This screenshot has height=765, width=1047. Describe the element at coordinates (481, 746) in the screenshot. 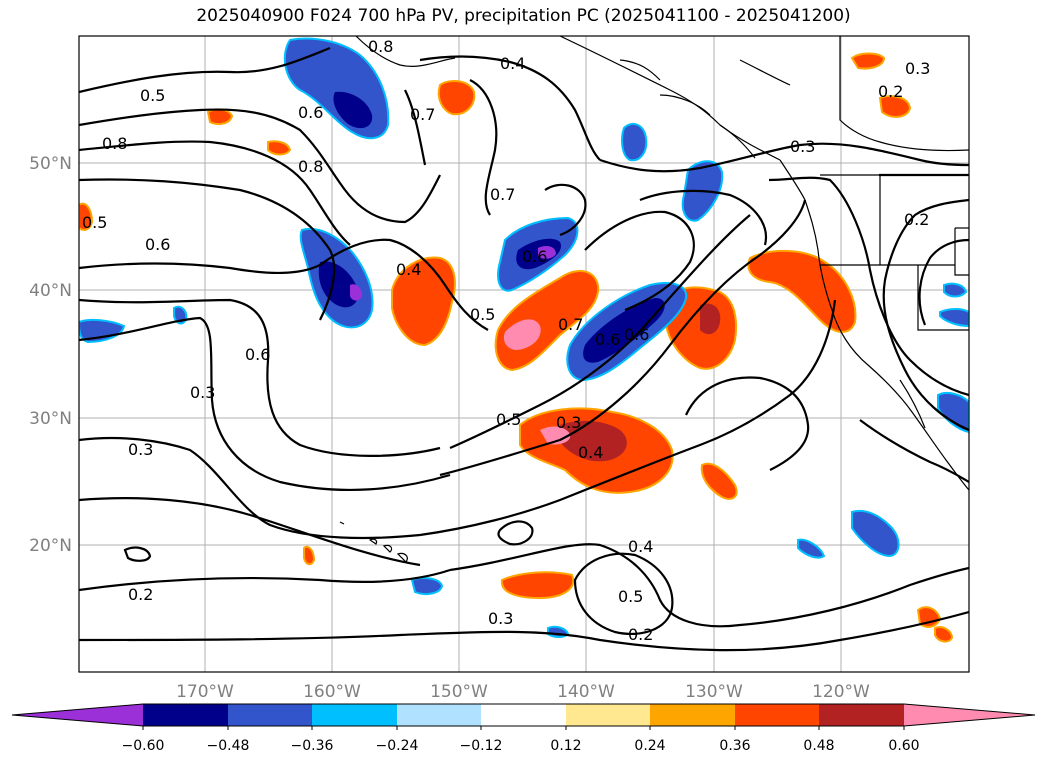

I see `colorbar-tick-label: −0.12` at that location.